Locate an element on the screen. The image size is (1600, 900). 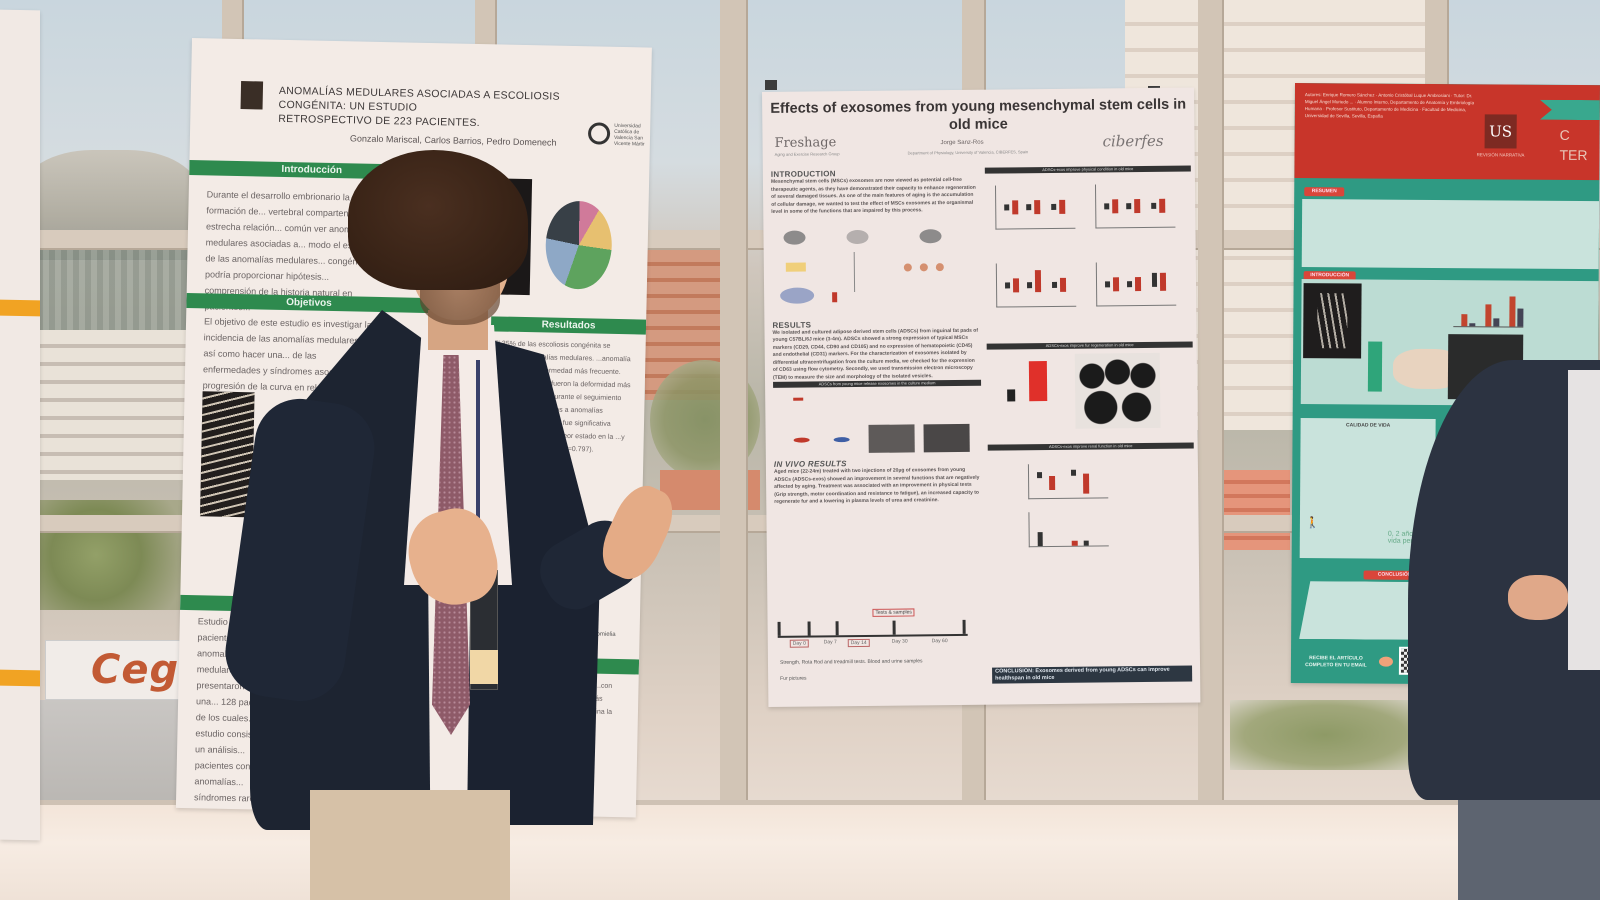
bar-old is located at coordinates (1011, 395).